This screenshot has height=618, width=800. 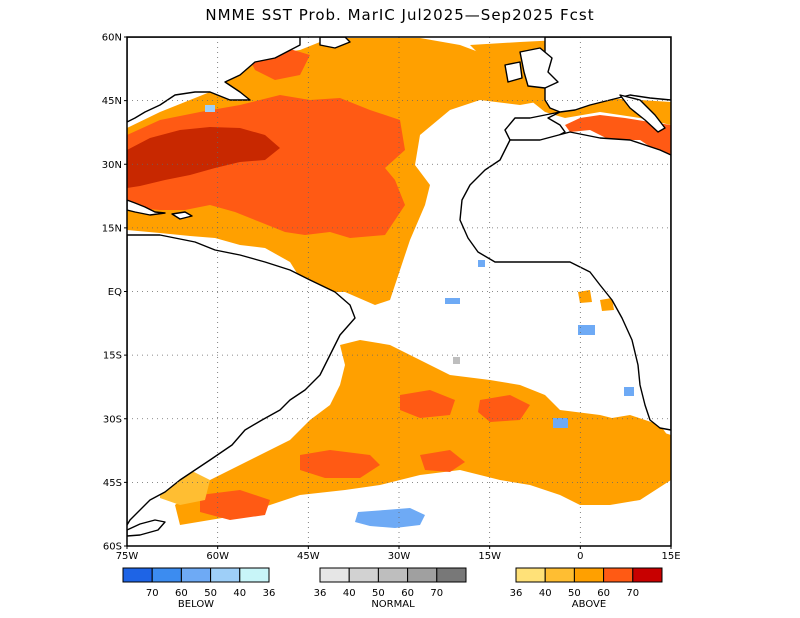 What do you see at coordinates (580, 556) in the screenshot?
I see `lon-label: 0` at bounding box center [580, 556].